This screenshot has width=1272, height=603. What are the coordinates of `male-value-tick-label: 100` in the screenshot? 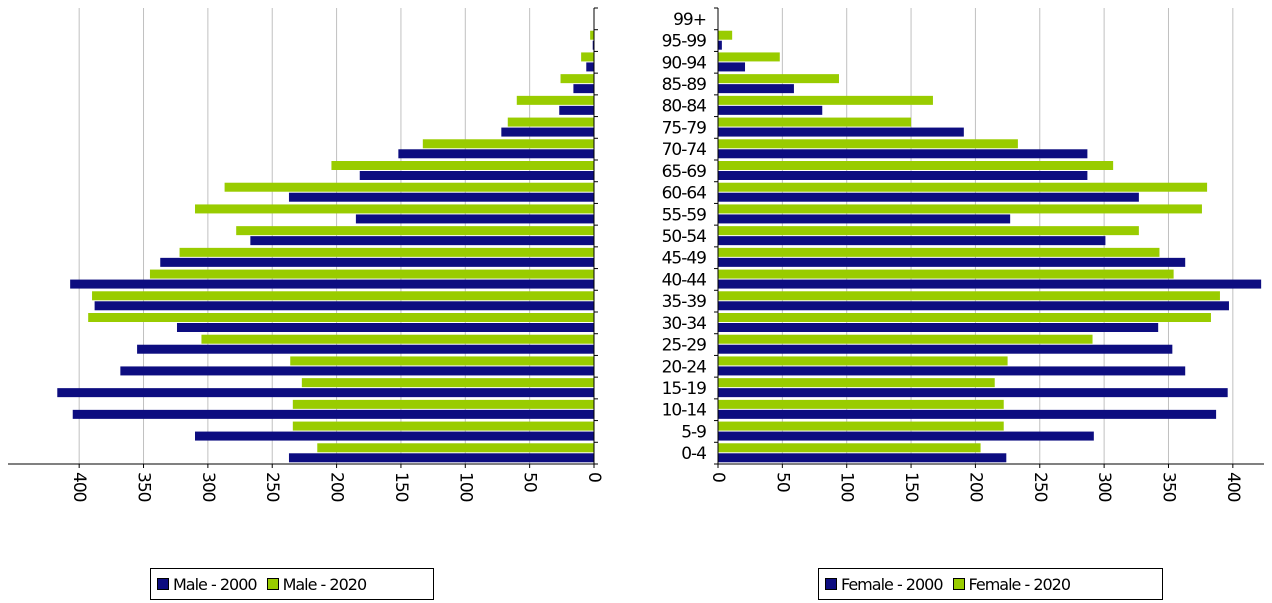 It's located at (465, 487).